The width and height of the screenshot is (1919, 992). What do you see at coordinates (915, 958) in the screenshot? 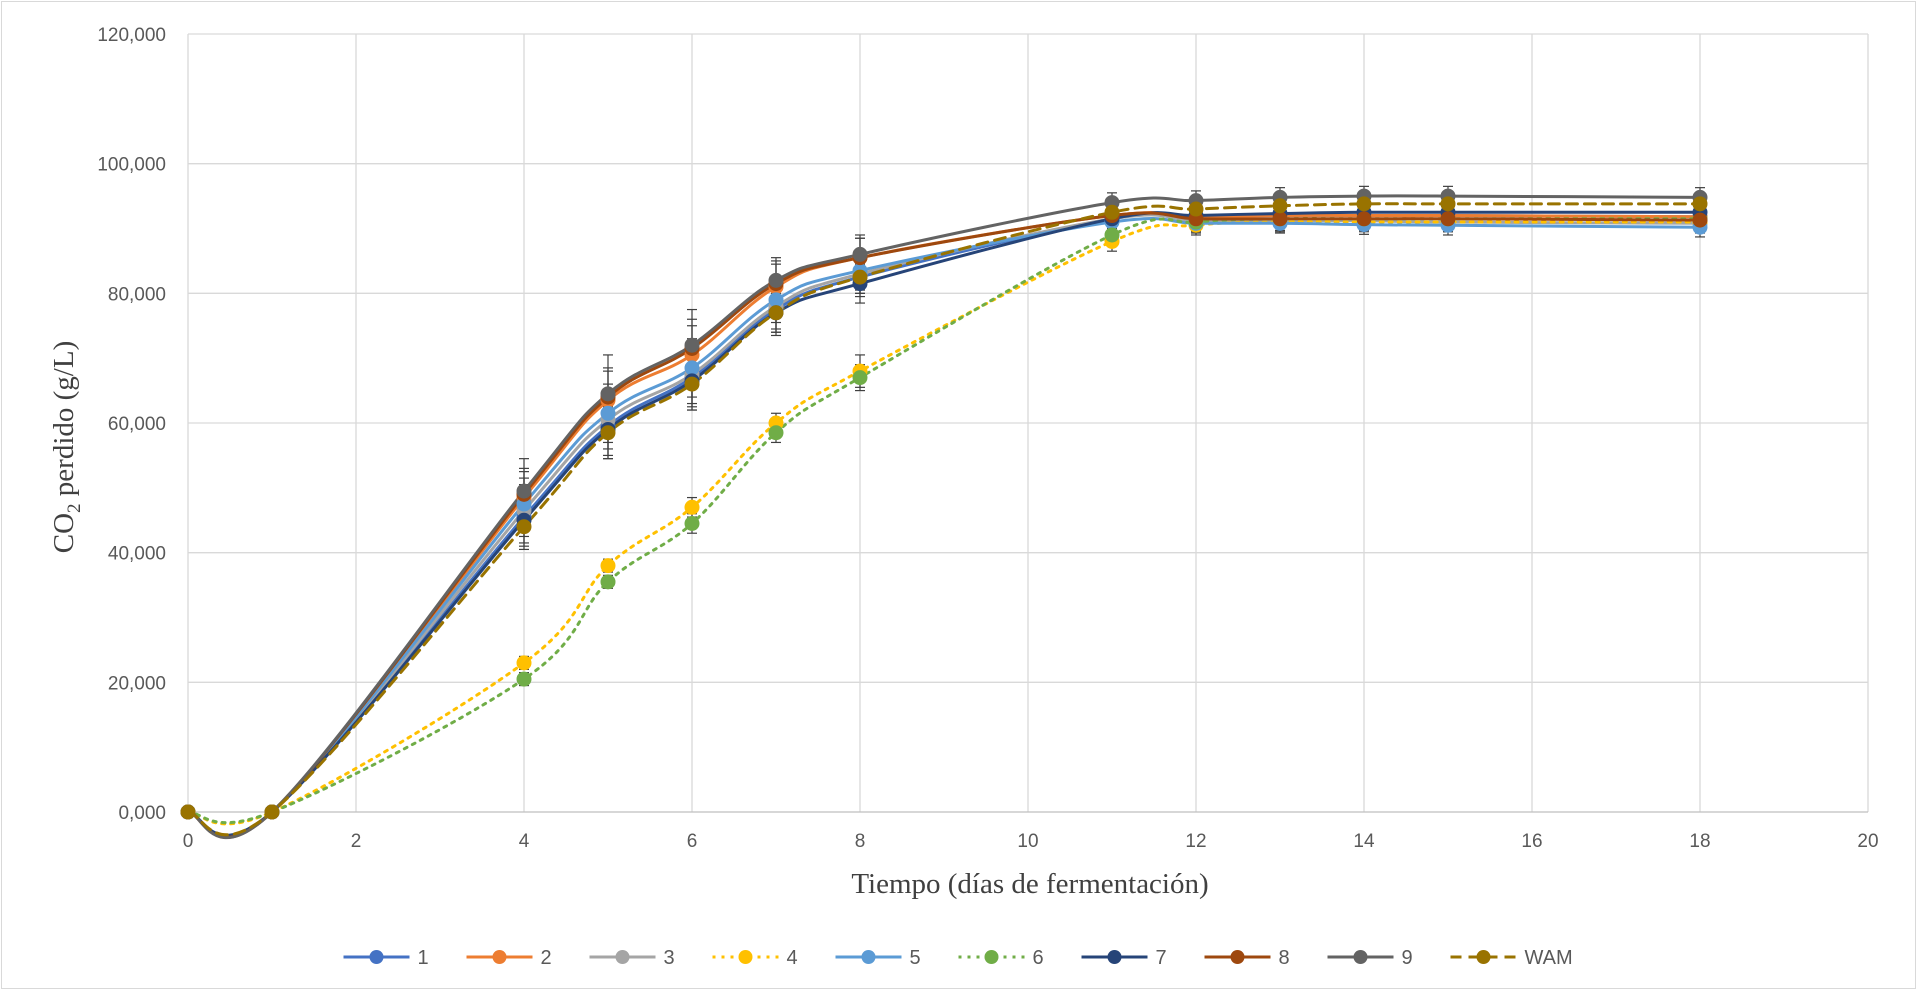
I see `legend-label-5: 5` at bounding box center [915, 958].